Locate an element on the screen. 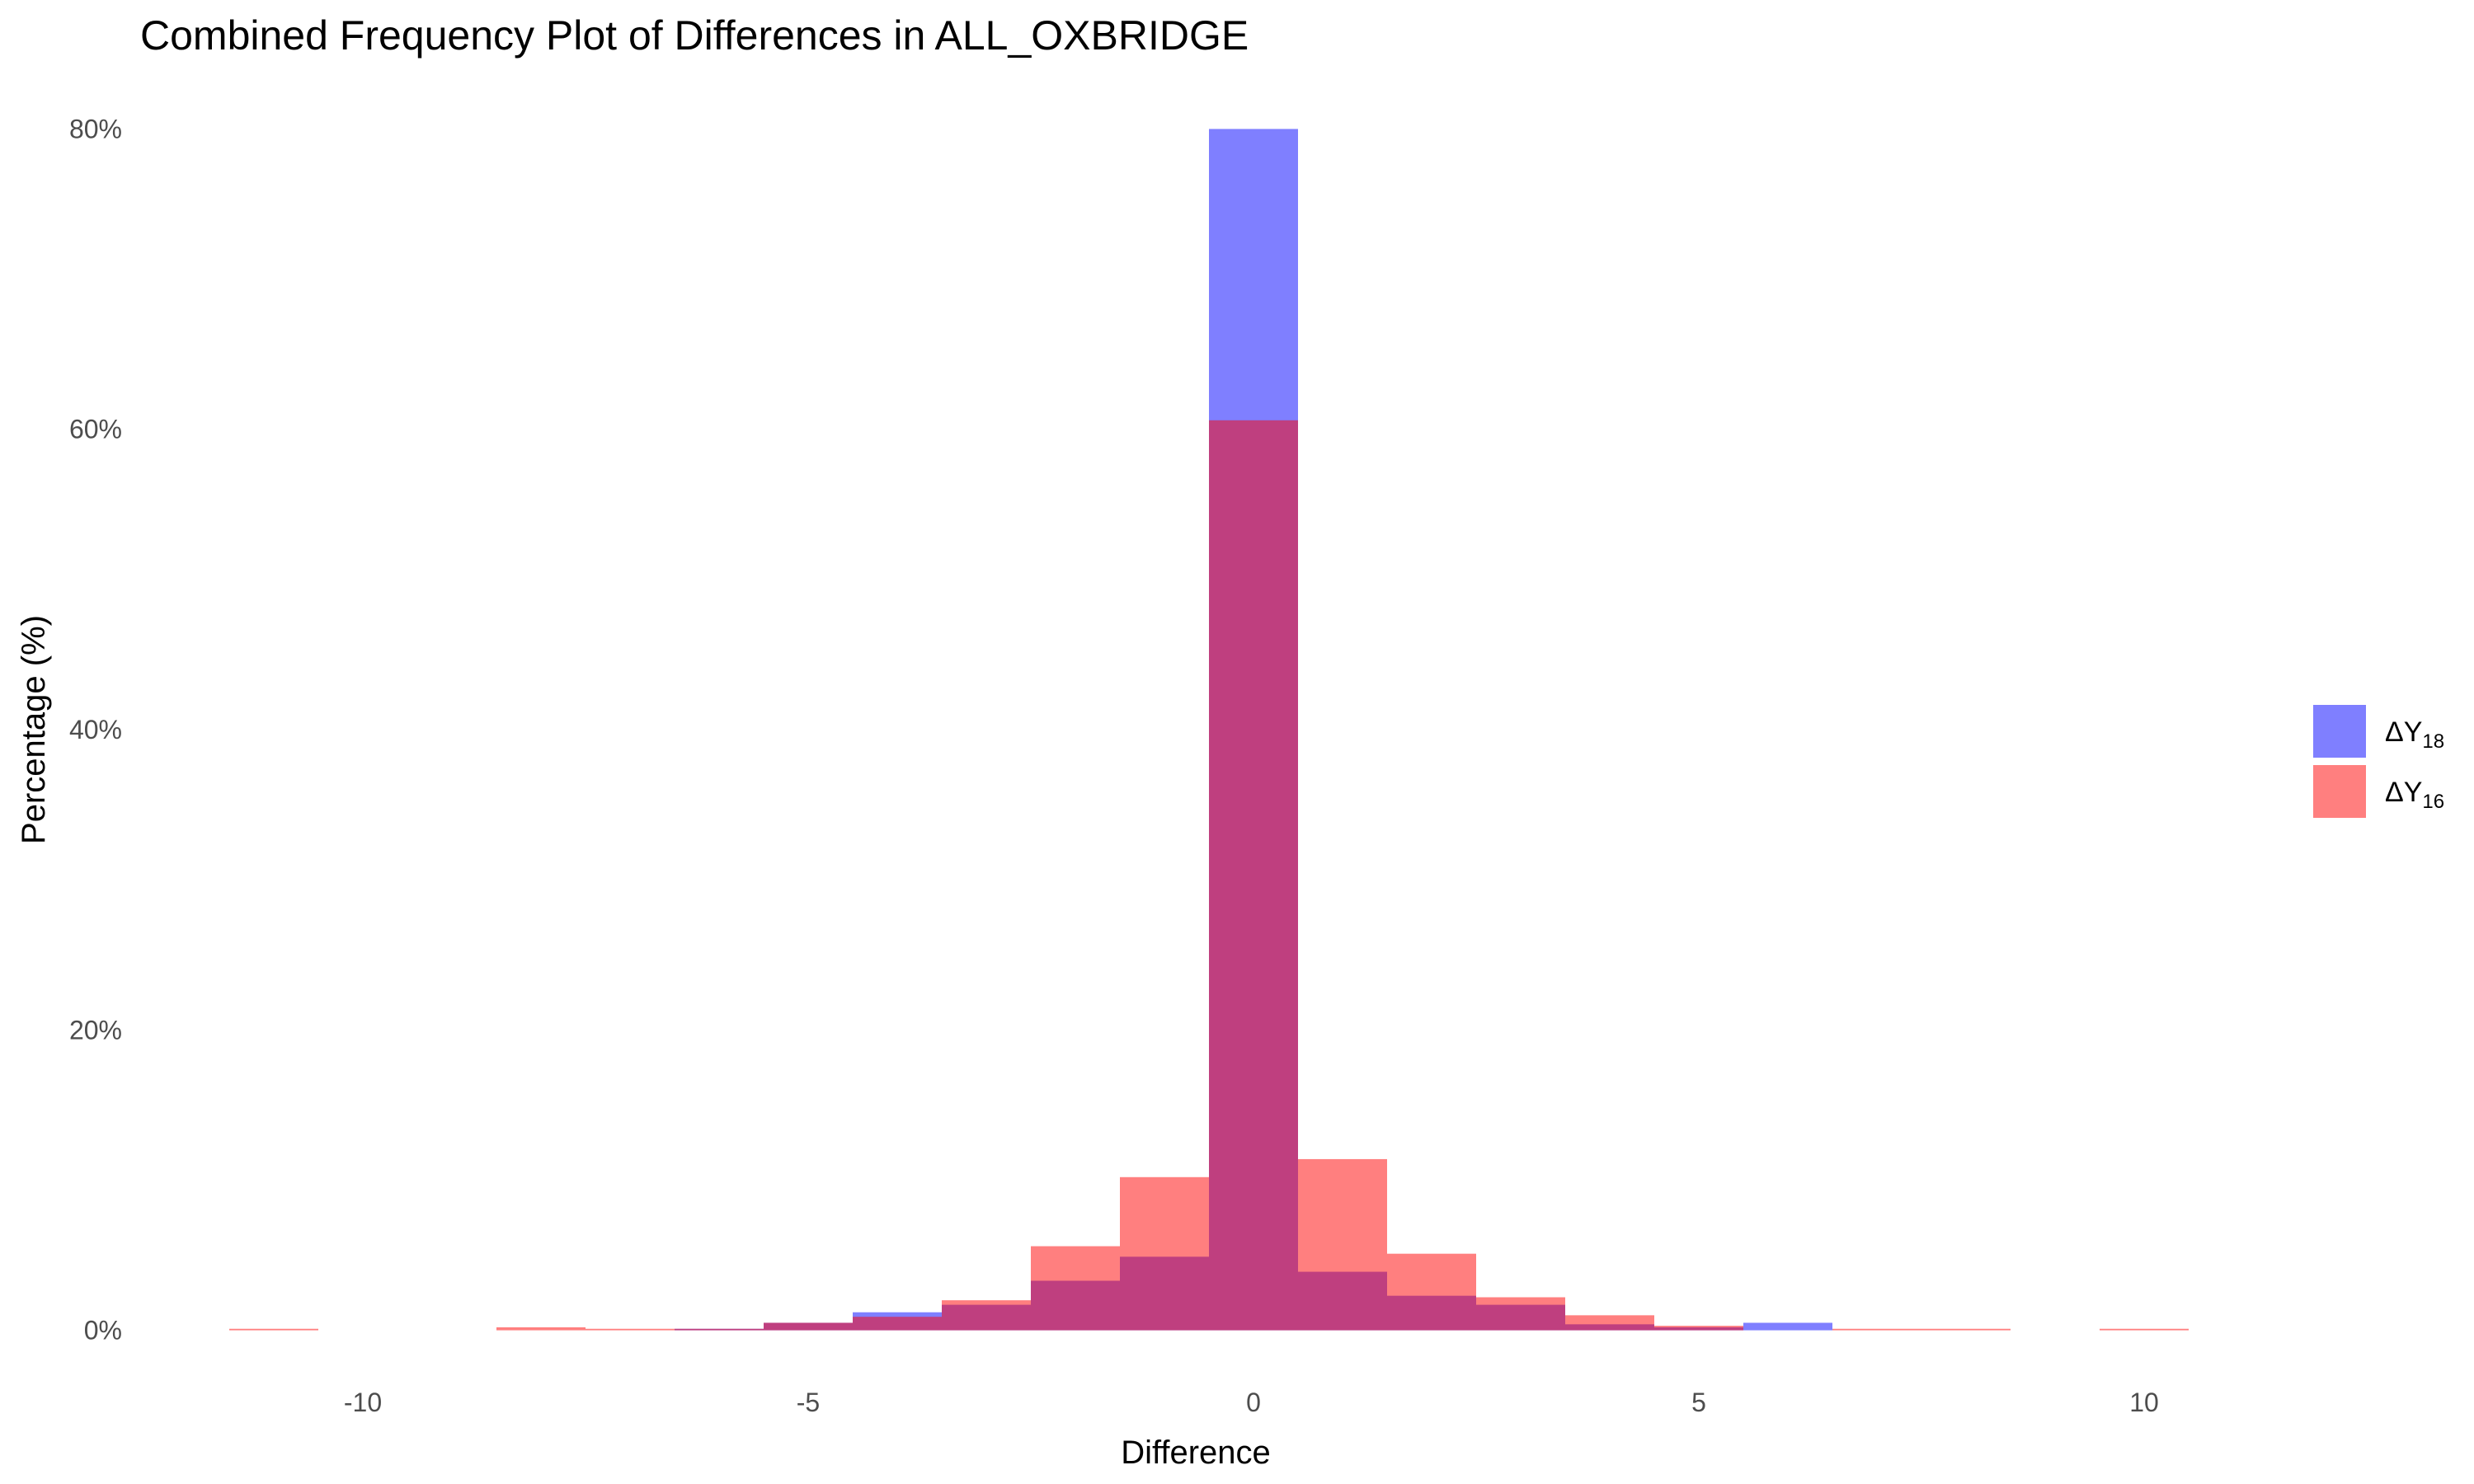 The image size is (2474, 1484). y-axis-title: Percentage (%) is located at coordinates (34, 729).